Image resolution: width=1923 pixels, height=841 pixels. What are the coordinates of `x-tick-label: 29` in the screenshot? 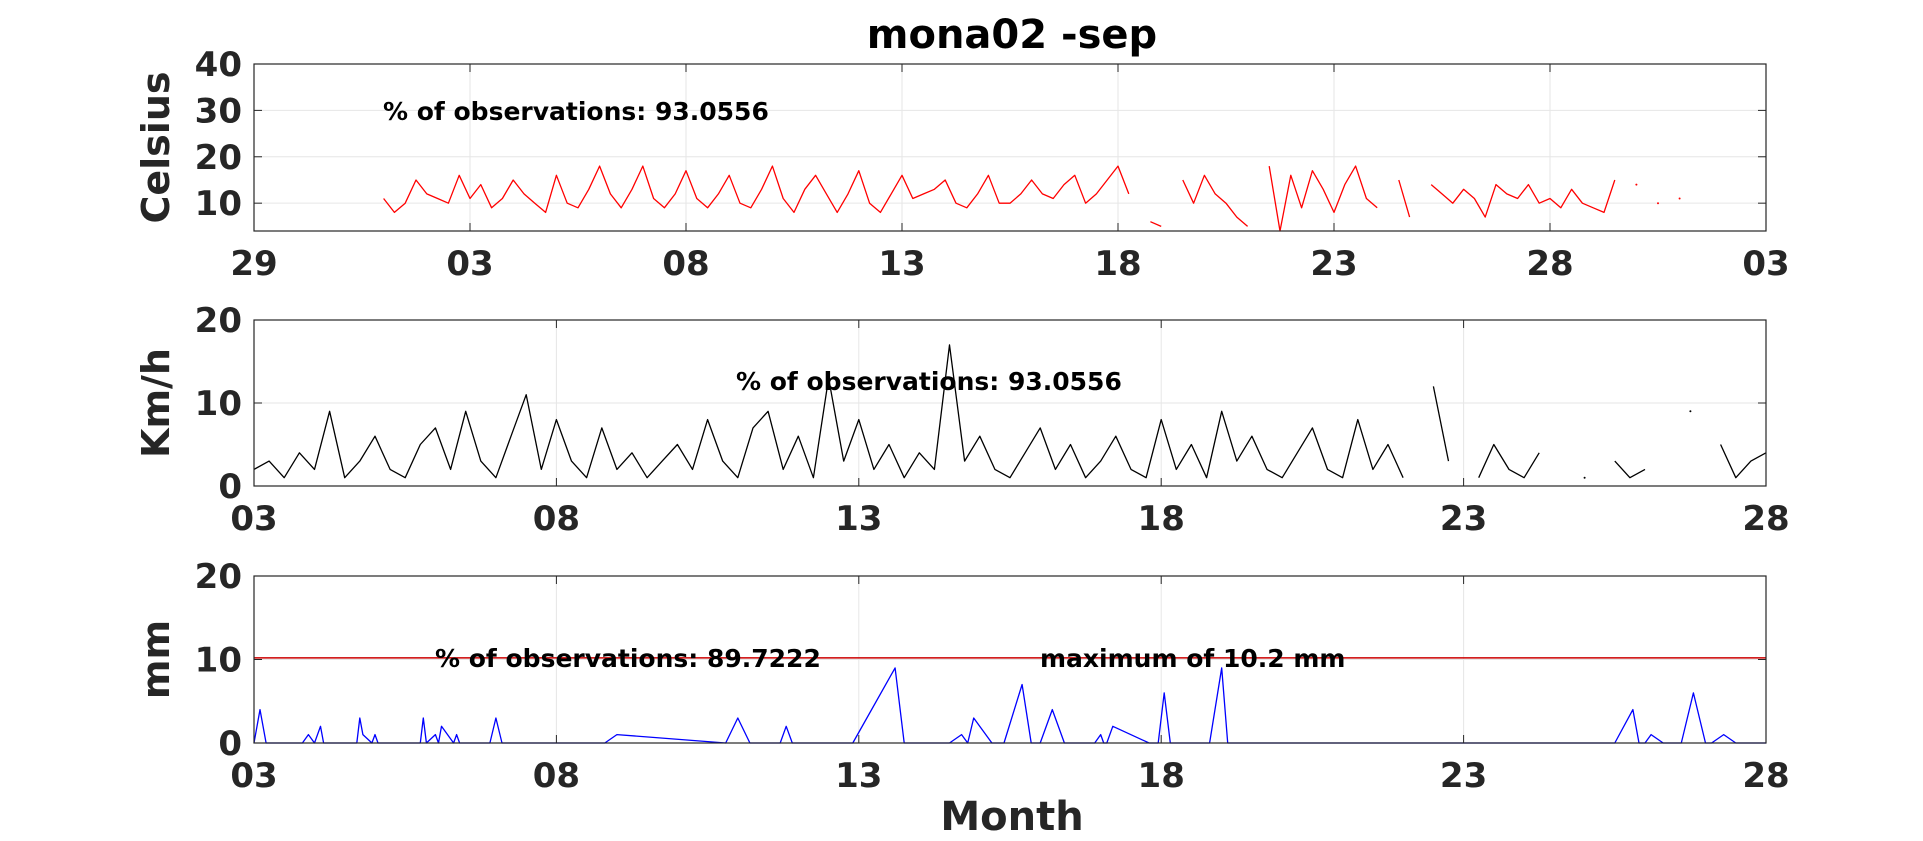 It's located at (253, 264).